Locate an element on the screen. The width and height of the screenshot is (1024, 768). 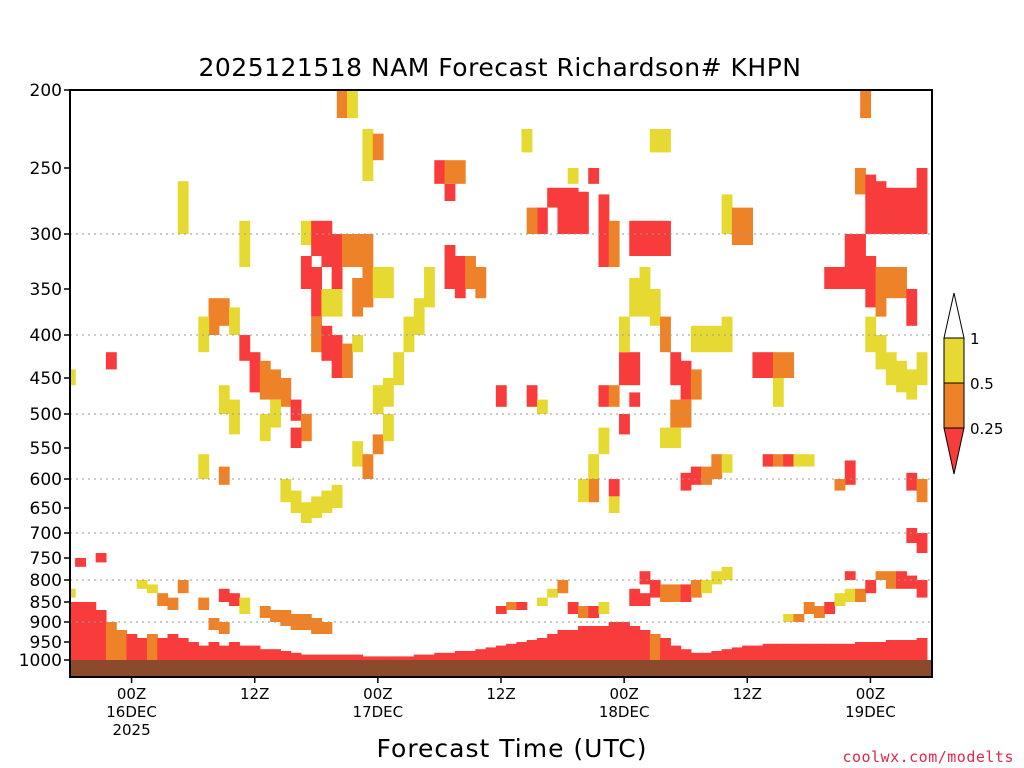
x-tick-label: 18DEC is located at coordinates (624, 712).